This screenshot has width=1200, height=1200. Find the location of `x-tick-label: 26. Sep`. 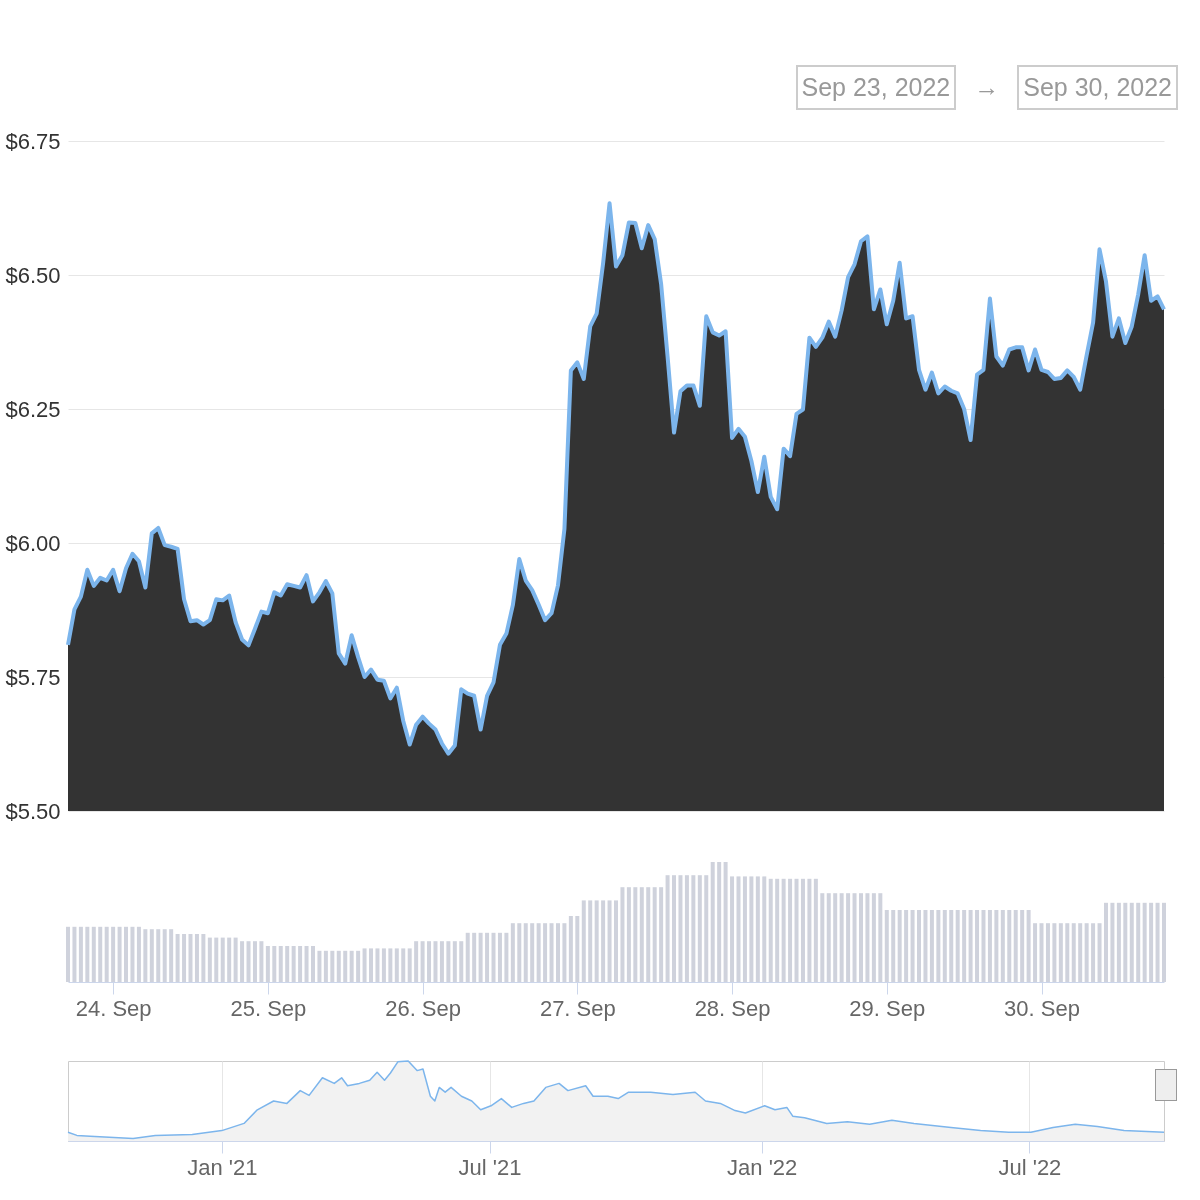

x-tick-label: 26. Sep is located at coordinates (423, 1008).